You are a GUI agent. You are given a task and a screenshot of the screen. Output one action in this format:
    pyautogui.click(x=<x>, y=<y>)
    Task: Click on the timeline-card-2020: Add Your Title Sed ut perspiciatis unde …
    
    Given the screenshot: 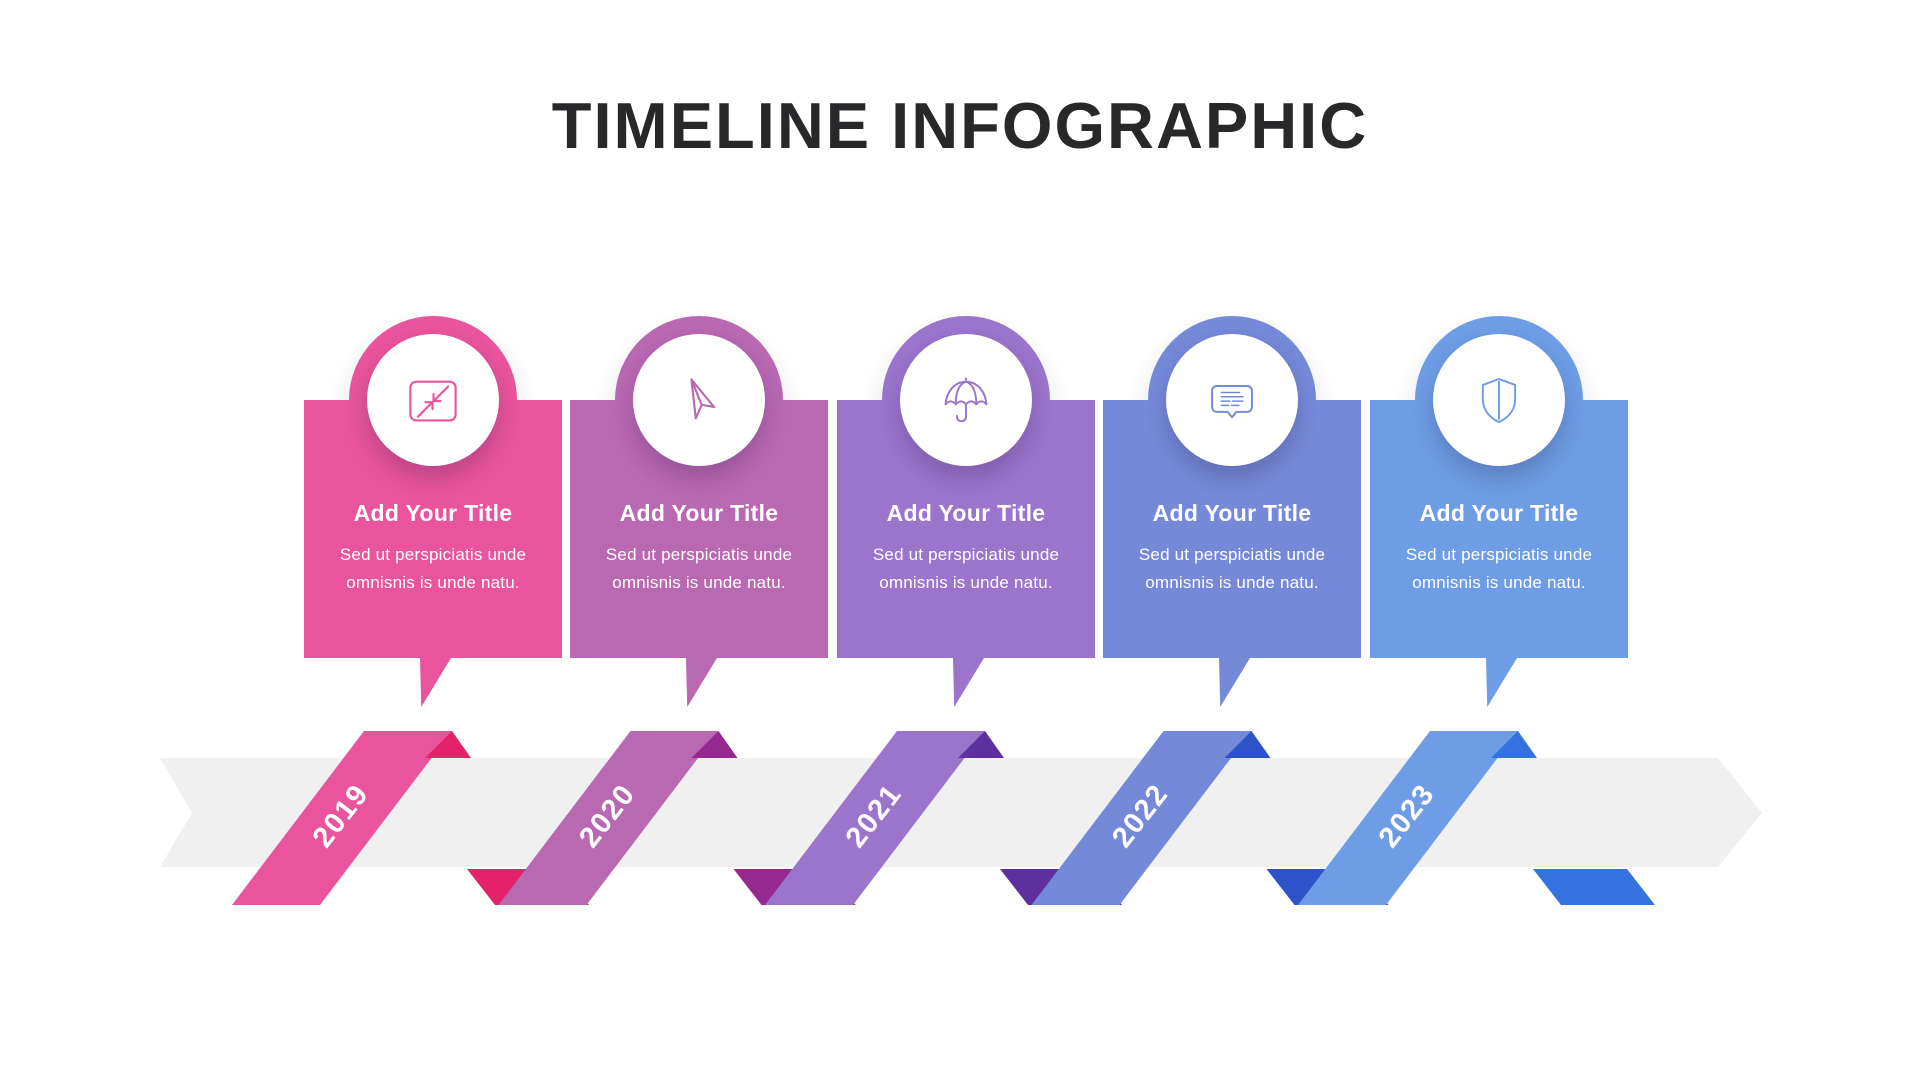 What is the action you would take?
    pyautogui.click(x=699, y=514)
    